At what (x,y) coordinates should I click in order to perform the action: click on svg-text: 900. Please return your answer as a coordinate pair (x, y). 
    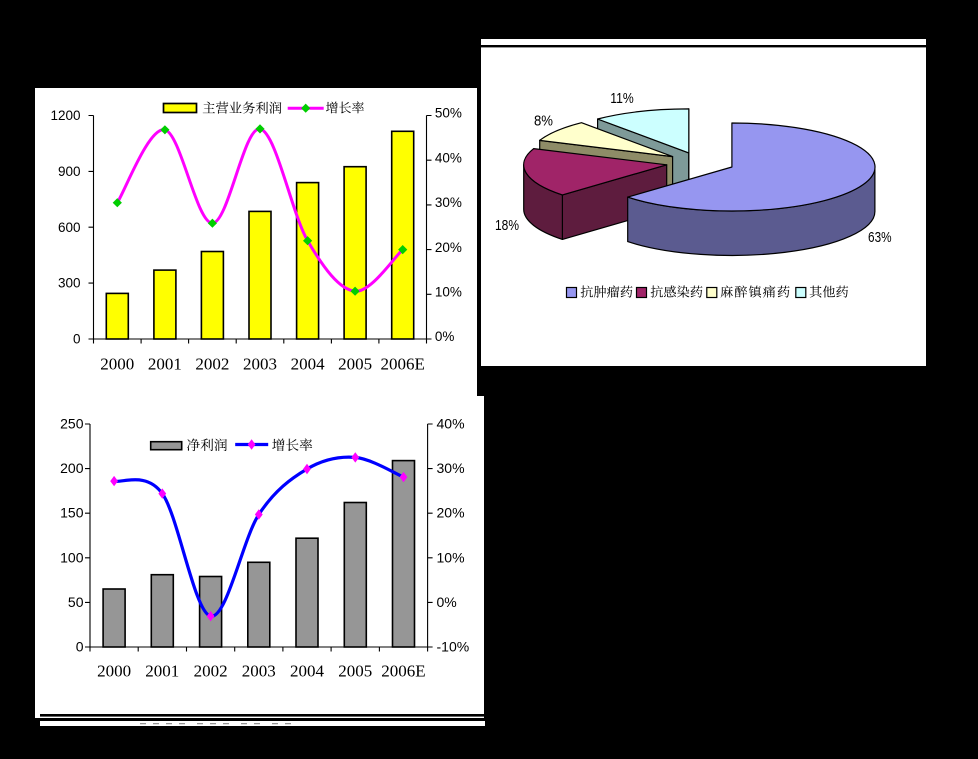
    Looking at the image, I should click on (69, 171).